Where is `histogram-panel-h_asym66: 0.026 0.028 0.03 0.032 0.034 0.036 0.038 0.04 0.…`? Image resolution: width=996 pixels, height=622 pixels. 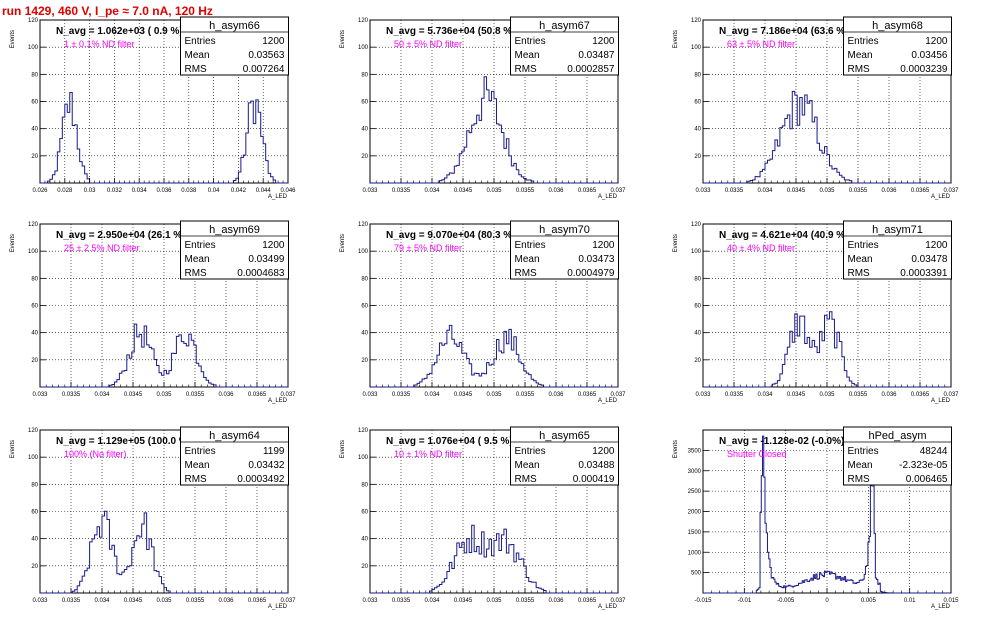 histogram-panel-h_asym66: 0.026 0.028 0.03 0.032 0.034 0.036 0.038 0.04 0.… is located at coordinates (153, 108).